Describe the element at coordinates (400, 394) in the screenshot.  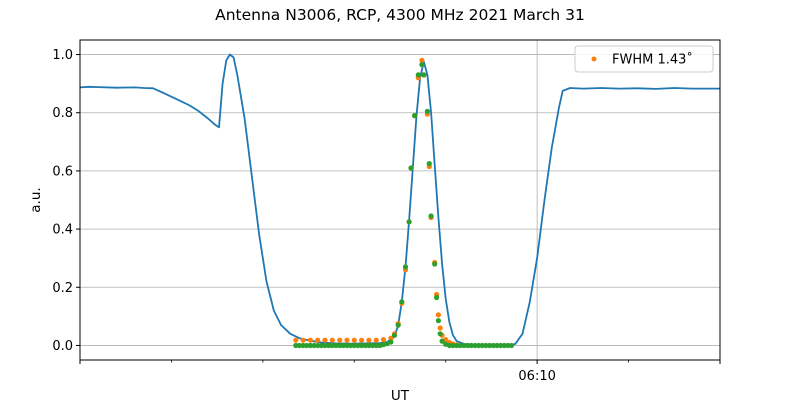
I see `x-axis-label: UT` at that location.